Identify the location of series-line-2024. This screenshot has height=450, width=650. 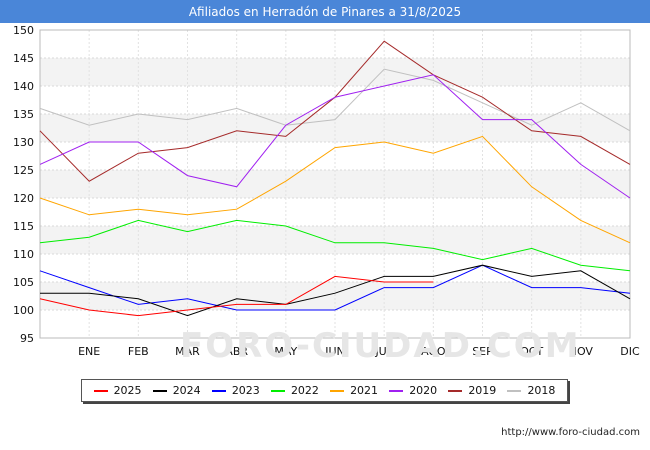
(335, 290).